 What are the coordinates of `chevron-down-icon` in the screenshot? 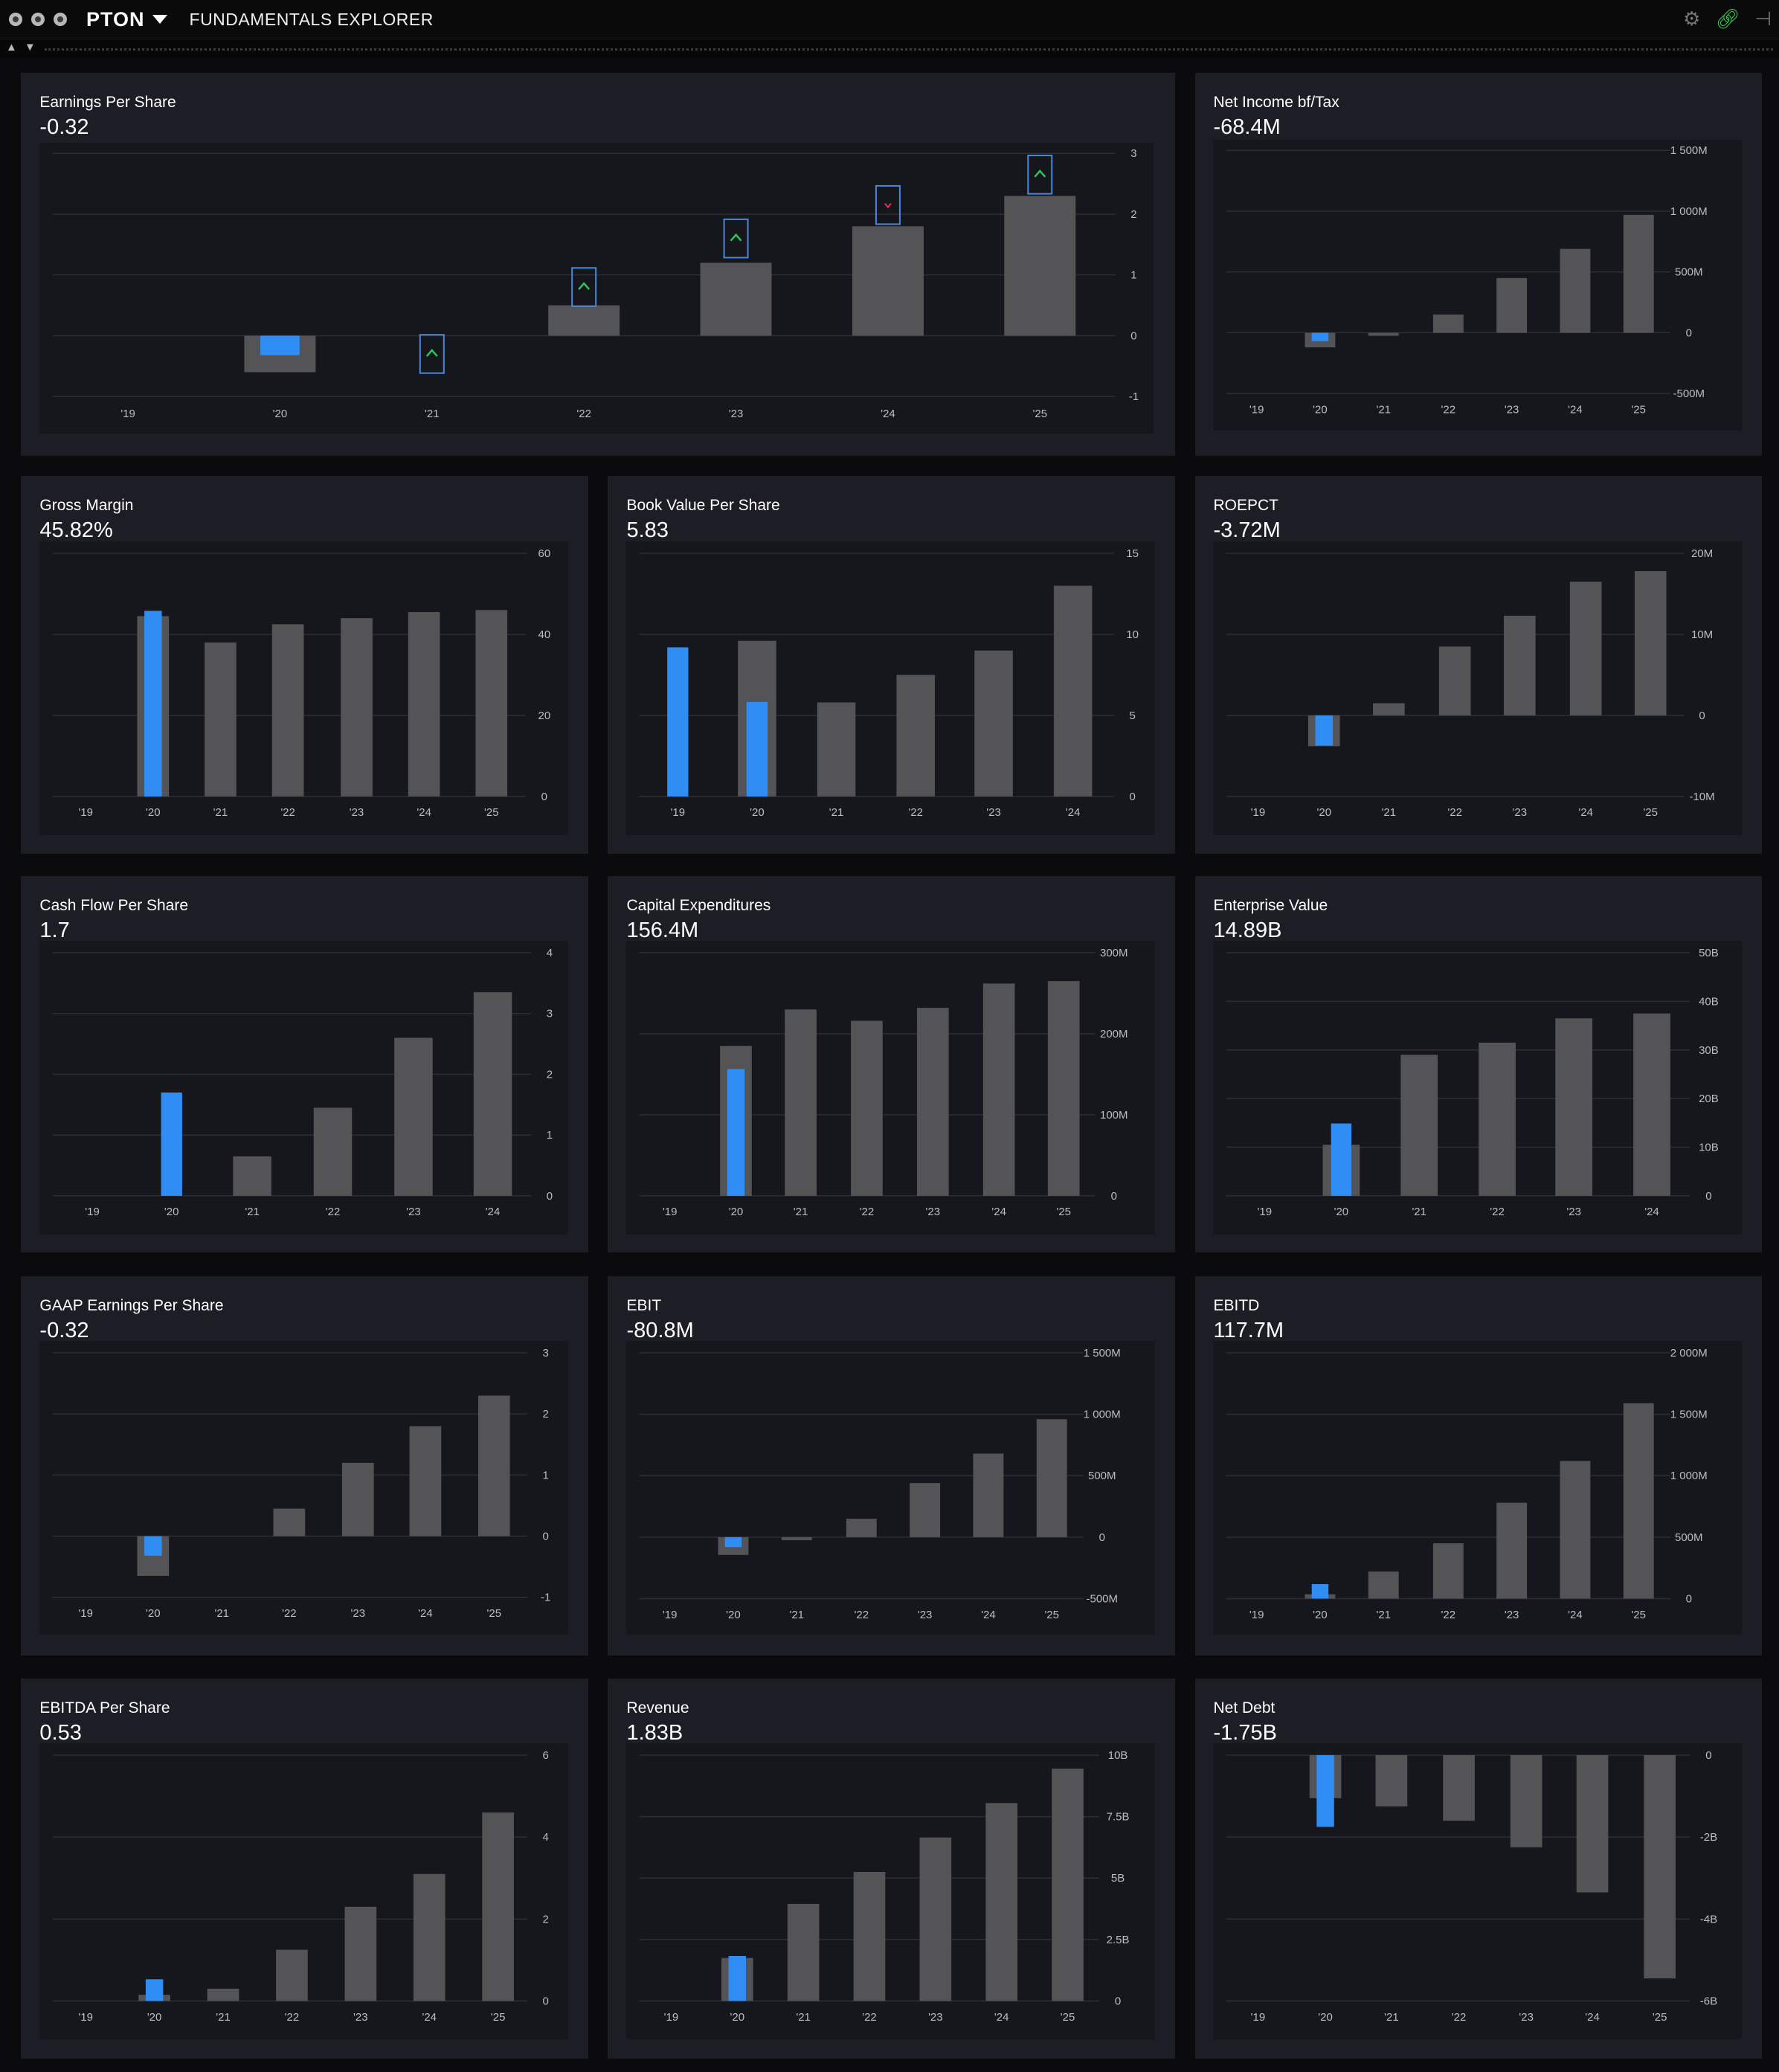 It's located at (159, 19).